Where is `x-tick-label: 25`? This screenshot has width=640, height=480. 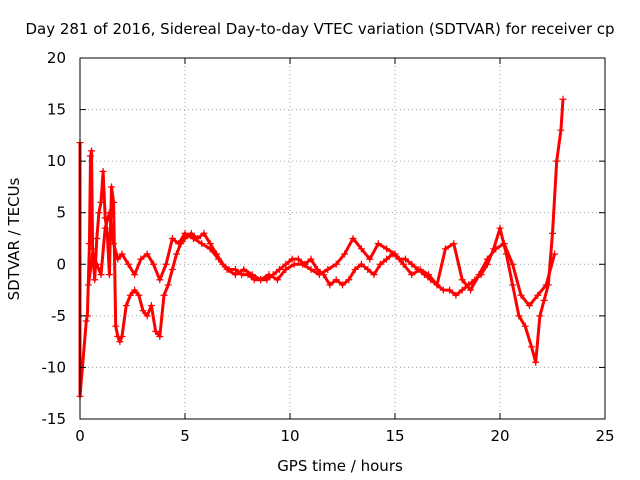
x-tick-label: 25 is located at coordinates (604, 436).